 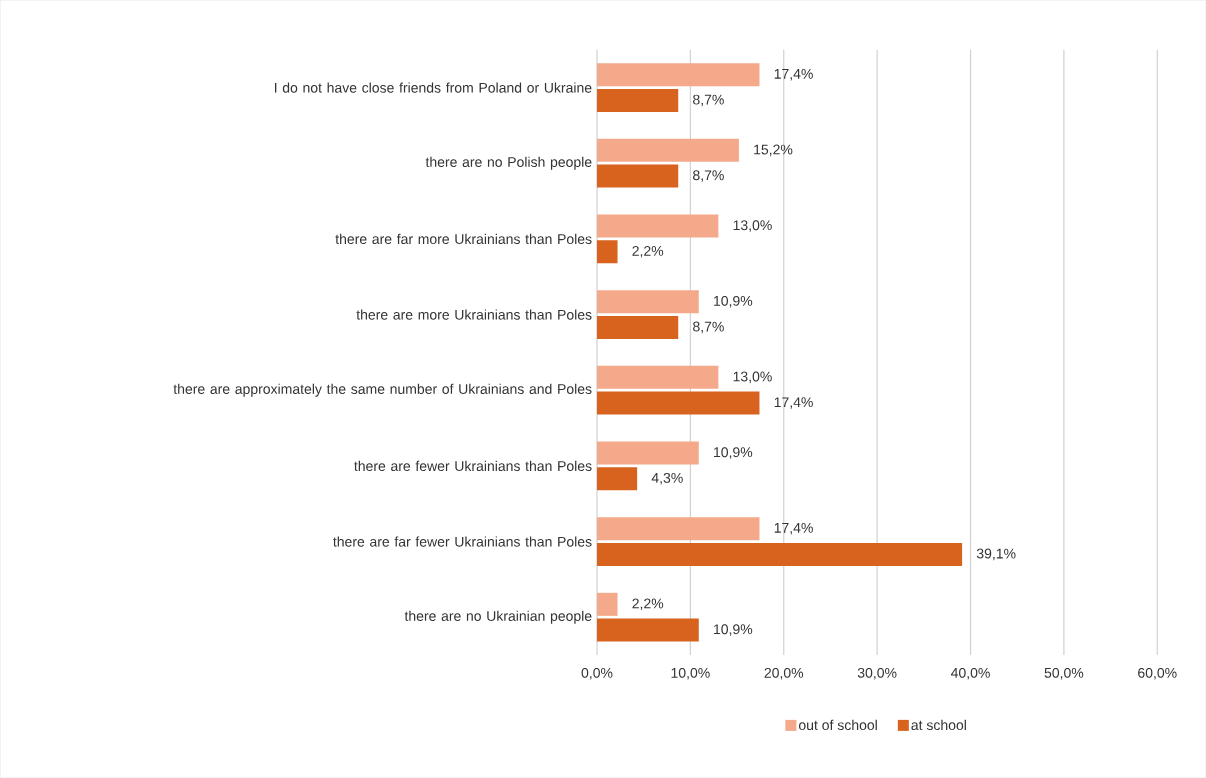 What do you see at coordinates (837, 725) in the screenshot?
I see `legend-label: out of school` at bounding box center [837, 725].